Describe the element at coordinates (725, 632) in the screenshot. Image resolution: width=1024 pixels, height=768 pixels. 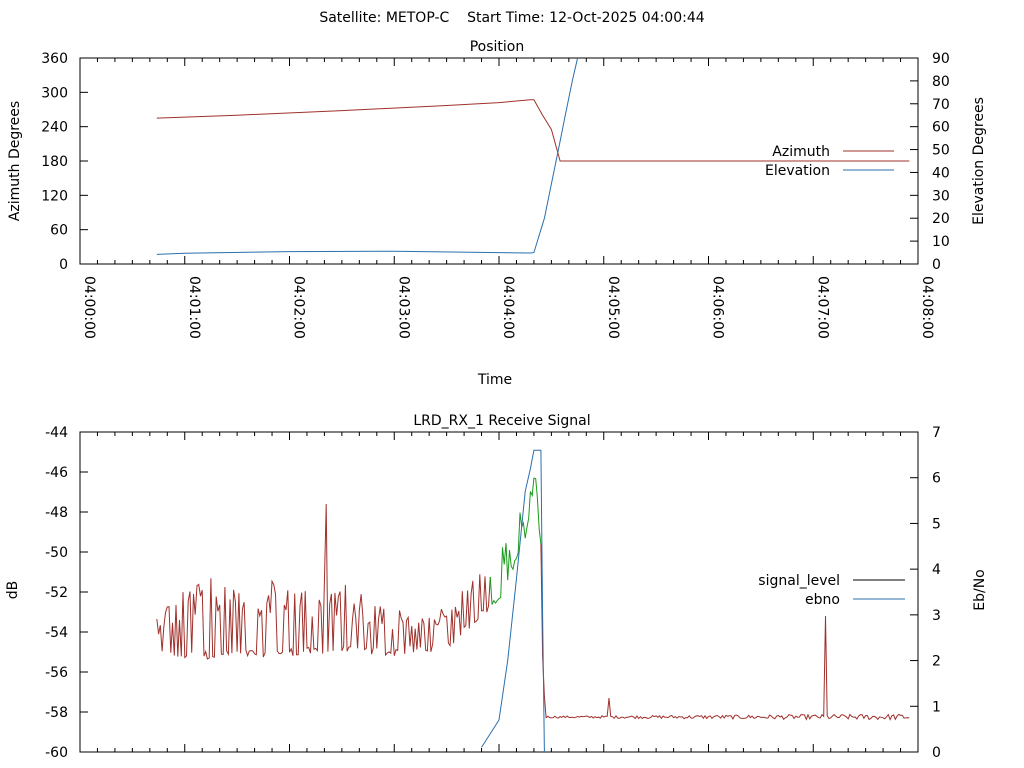
I see `signal-level-line-tail` at that location.